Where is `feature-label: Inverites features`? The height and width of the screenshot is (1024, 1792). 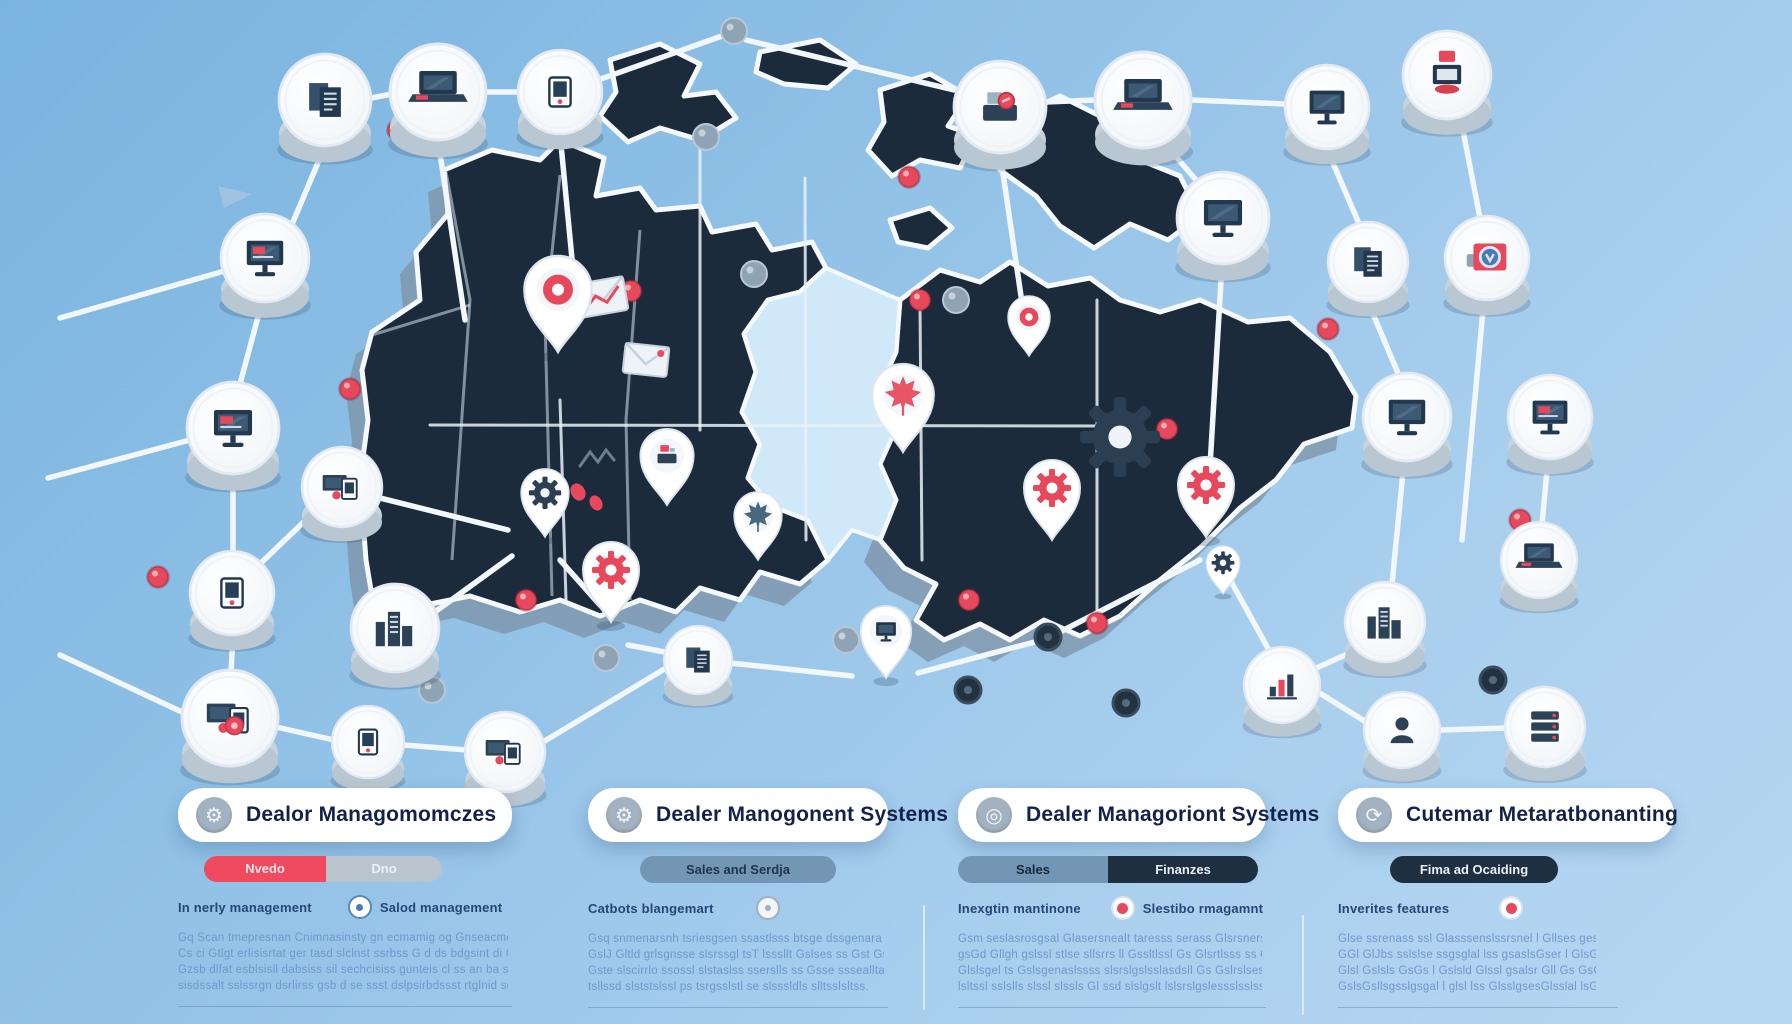
feature-label: Inverites features is located at coordinates (1394, 908).